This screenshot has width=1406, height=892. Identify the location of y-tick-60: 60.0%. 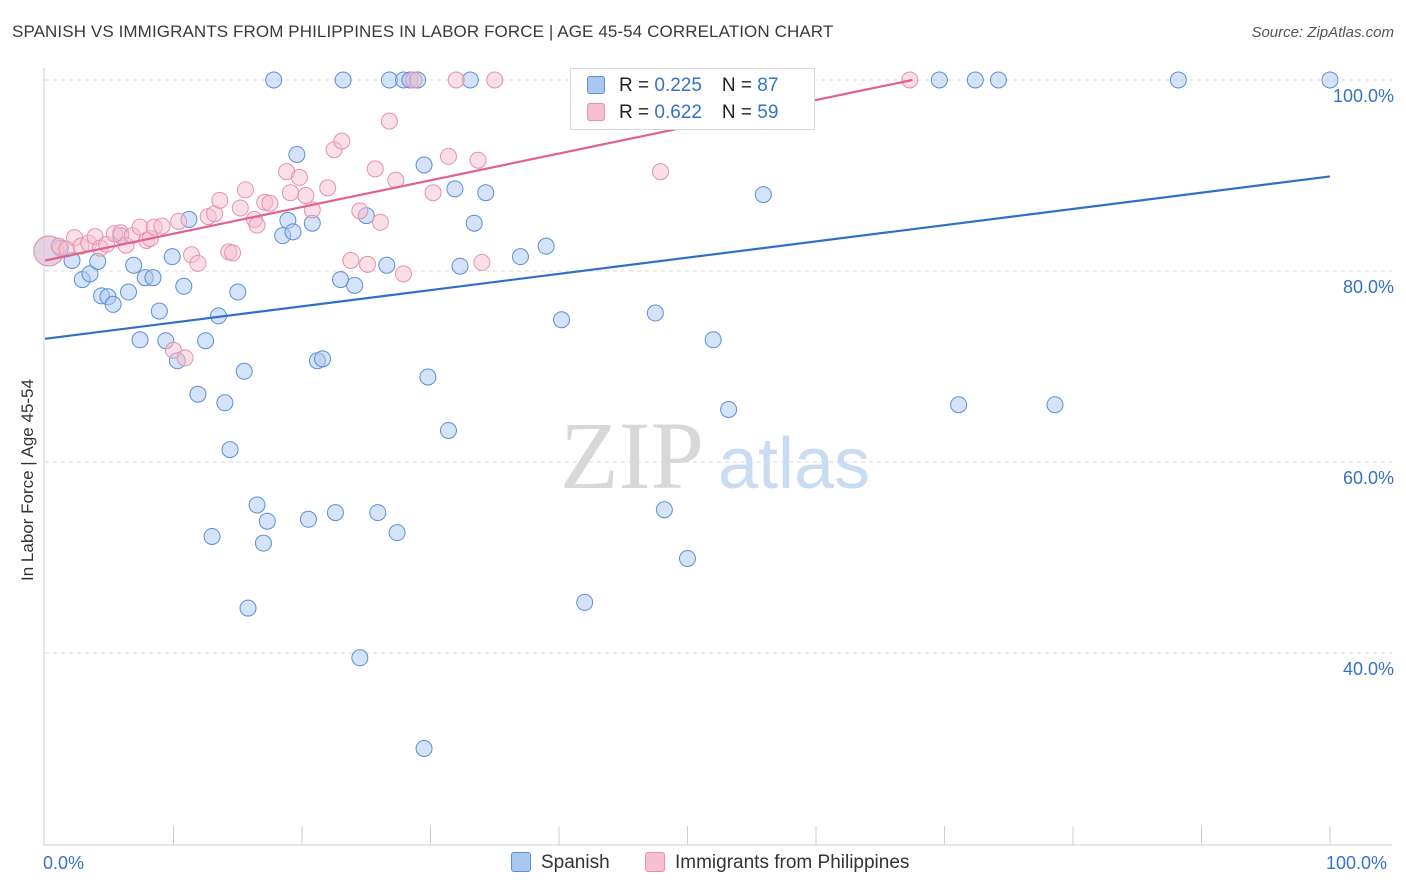
(1368, 478).